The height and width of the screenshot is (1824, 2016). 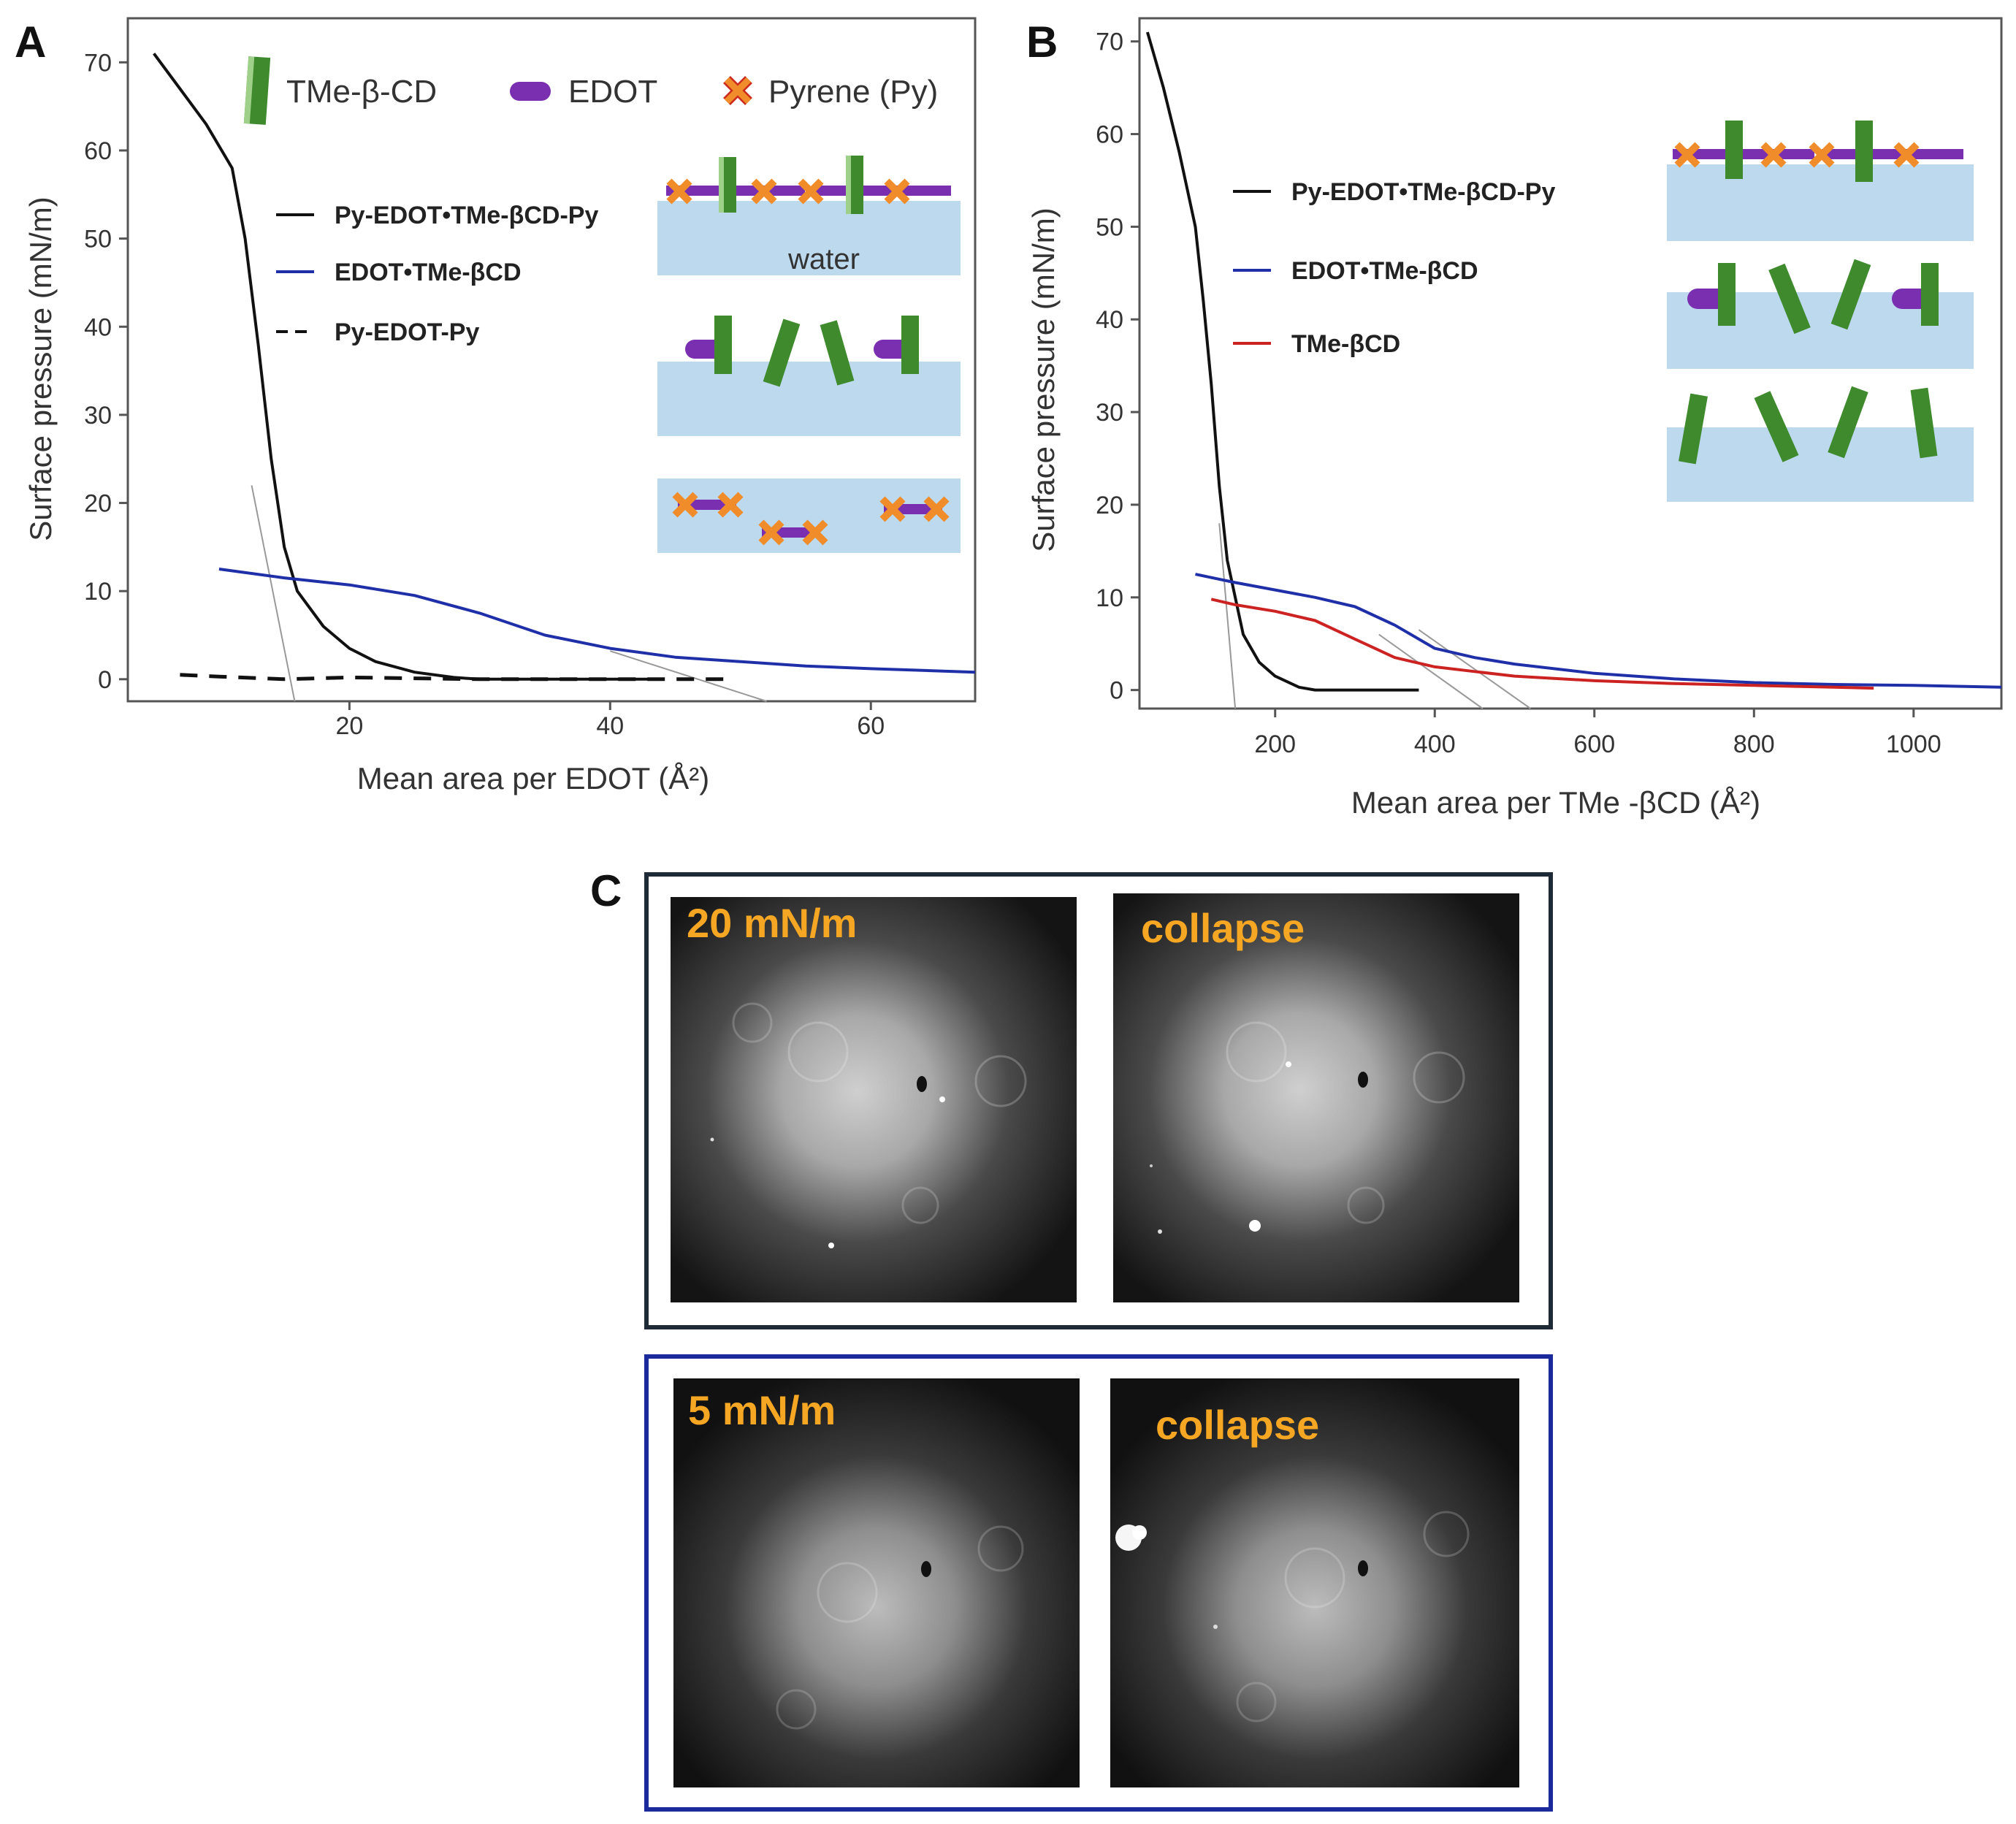 I want to click on ytick-label-b-7: 70, so click(x=1109, y=42).